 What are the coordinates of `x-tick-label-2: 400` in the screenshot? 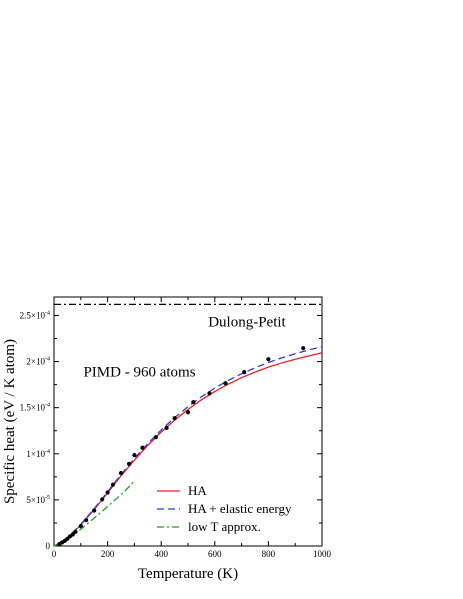 It's located at (161, 554).